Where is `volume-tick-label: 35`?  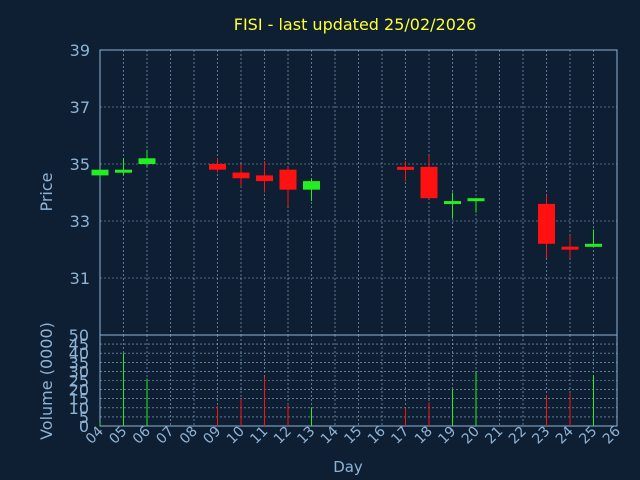
volume-tick-label: 35 is located at coordinates (79, 362).